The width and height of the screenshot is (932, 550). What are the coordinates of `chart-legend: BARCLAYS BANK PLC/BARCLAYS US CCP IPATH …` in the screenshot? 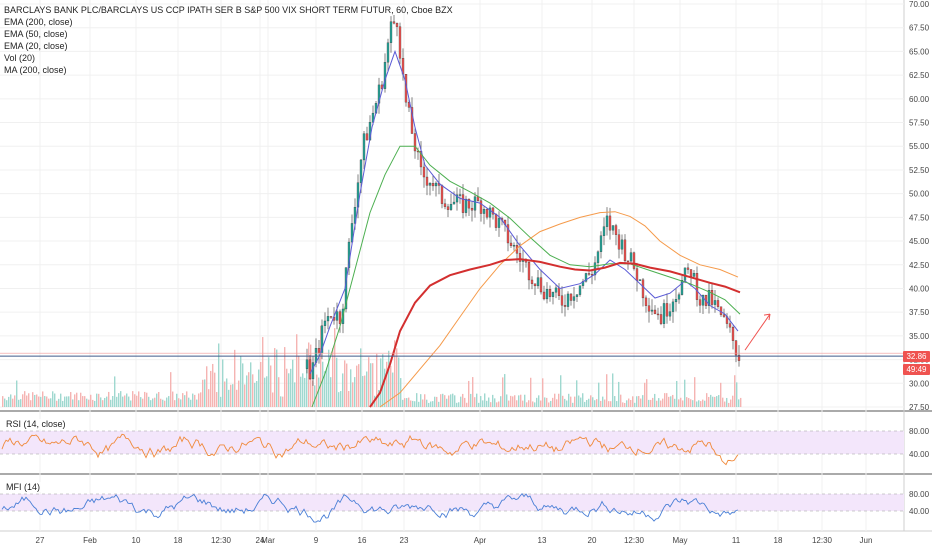 It's located at (228, 40).